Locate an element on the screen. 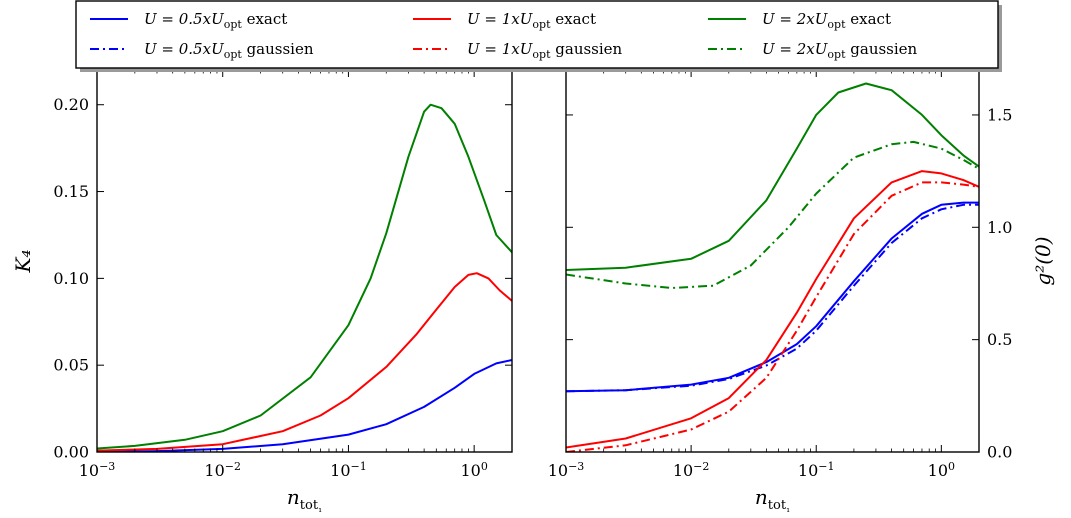 The width and height of the screenshot is (1071, 518). k4-y-tick-label: 0.15 is located at coordinates (71, 191).